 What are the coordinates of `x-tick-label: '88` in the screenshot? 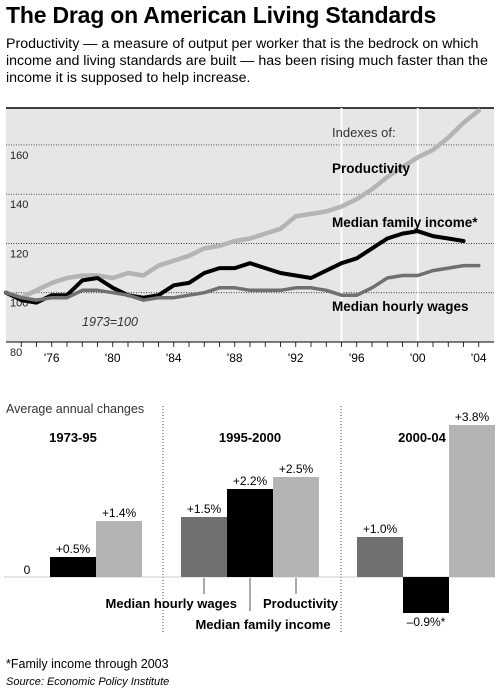 It's located at (235, 358).